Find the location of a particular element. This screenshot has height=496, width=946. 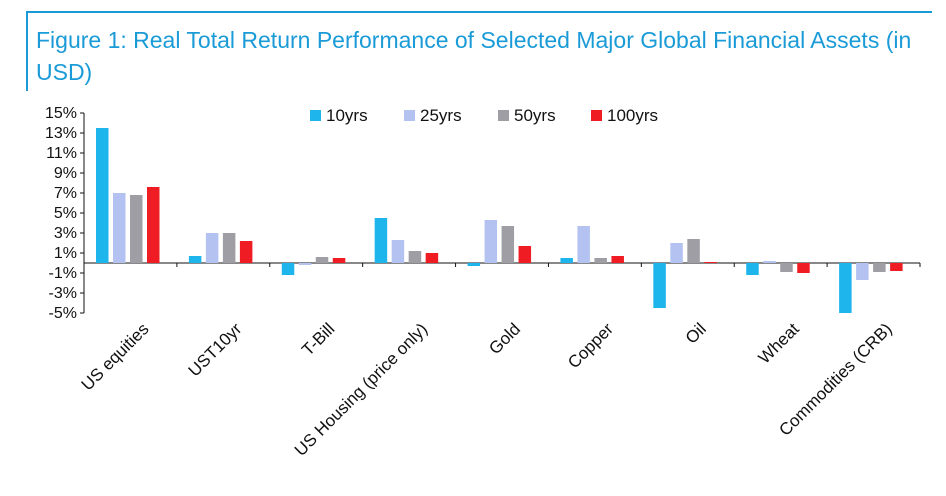

legend-label-100yrs: 100yrs is located at coordinates (632, 115).